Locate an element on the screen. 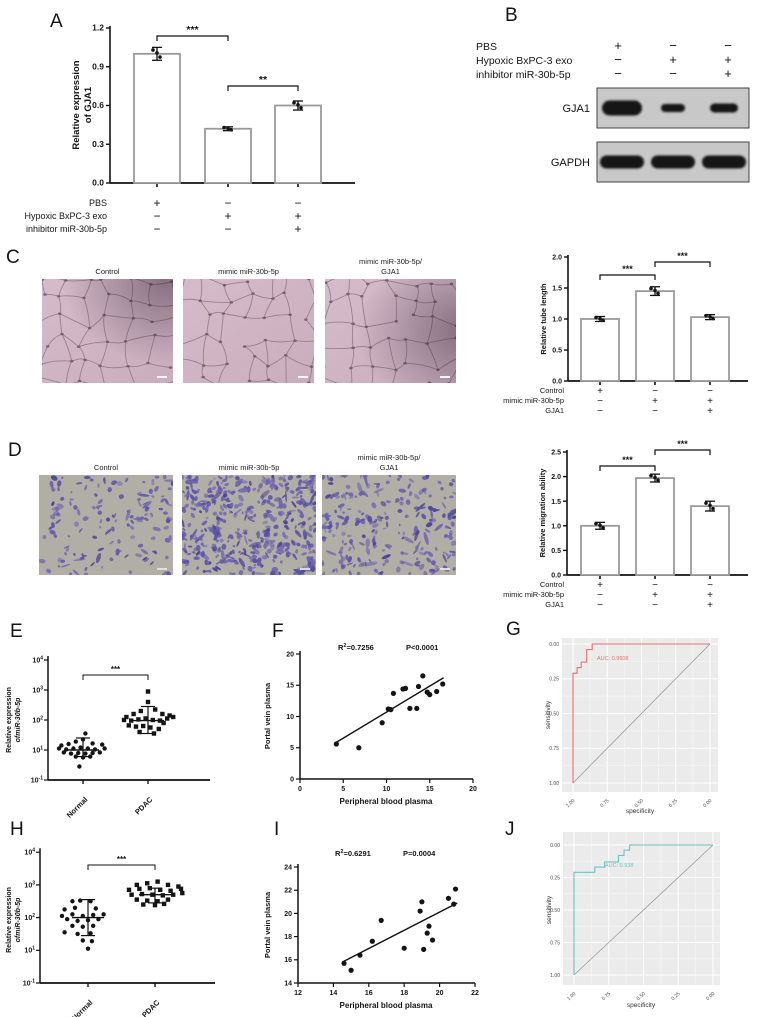 The height and width of the screenshot is (1017, 759). panel-f-label: F is located at coordinates (278, 631).